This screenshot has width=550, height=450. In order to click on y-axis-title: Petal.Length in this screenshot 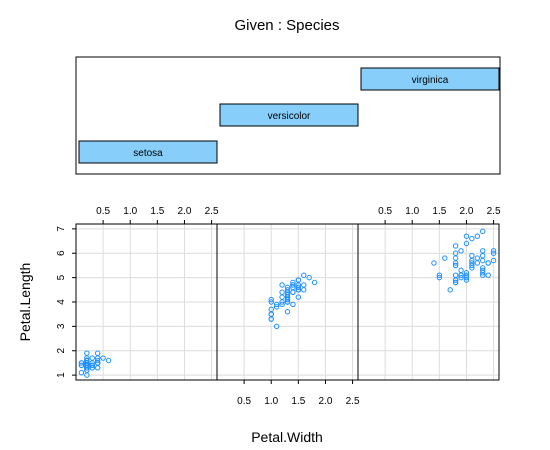, I will do `click(25, 302)`.